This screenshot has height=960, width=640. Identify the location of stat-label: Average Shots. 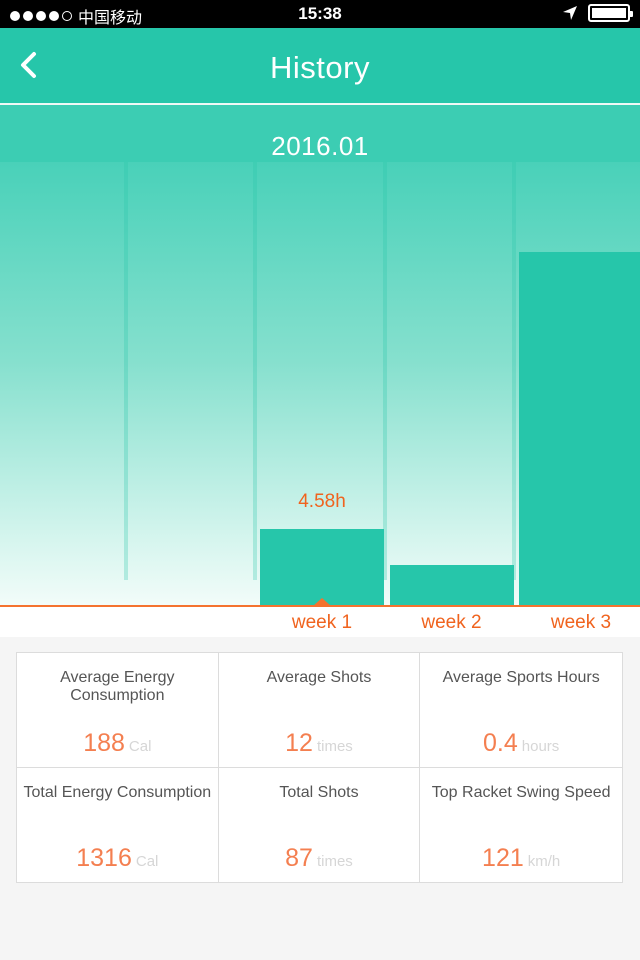
(319, 677).